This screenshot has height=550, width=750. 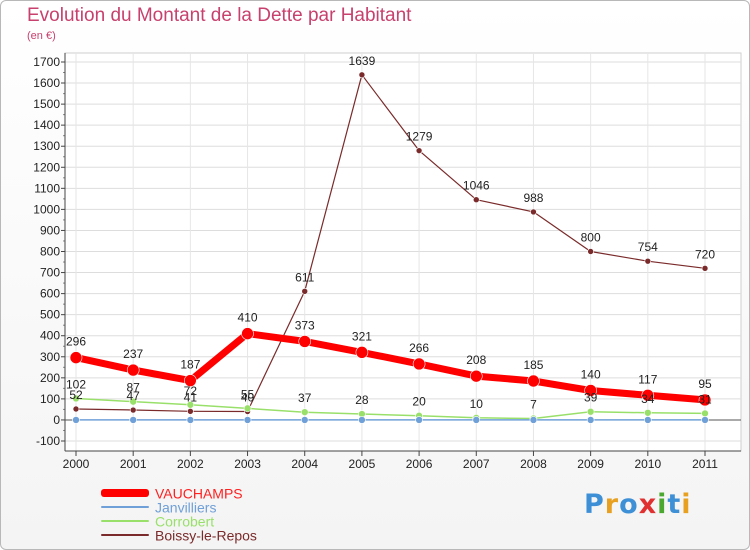 I want to click on data-label: 611, so click(x=304, y=277).